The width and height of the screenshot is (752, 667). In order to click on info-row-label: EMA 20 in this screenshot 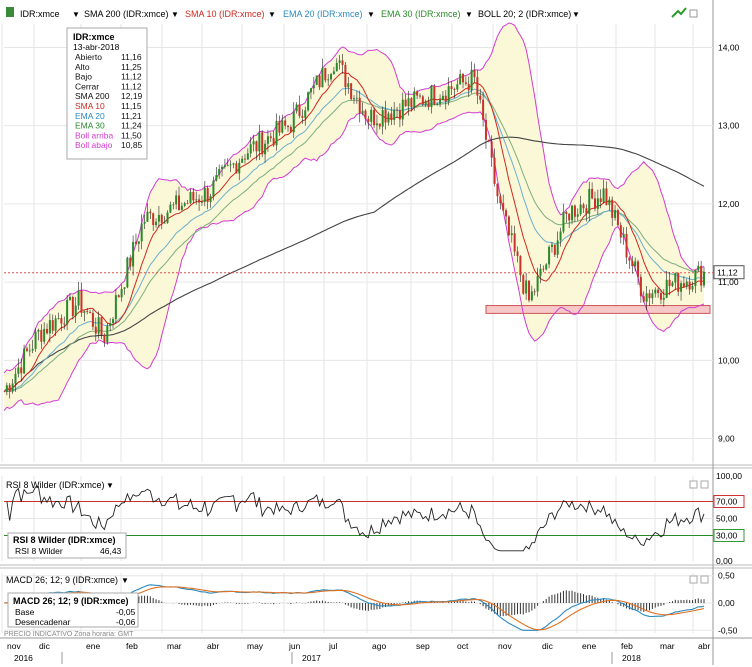, I will do `click(90, 116)`.